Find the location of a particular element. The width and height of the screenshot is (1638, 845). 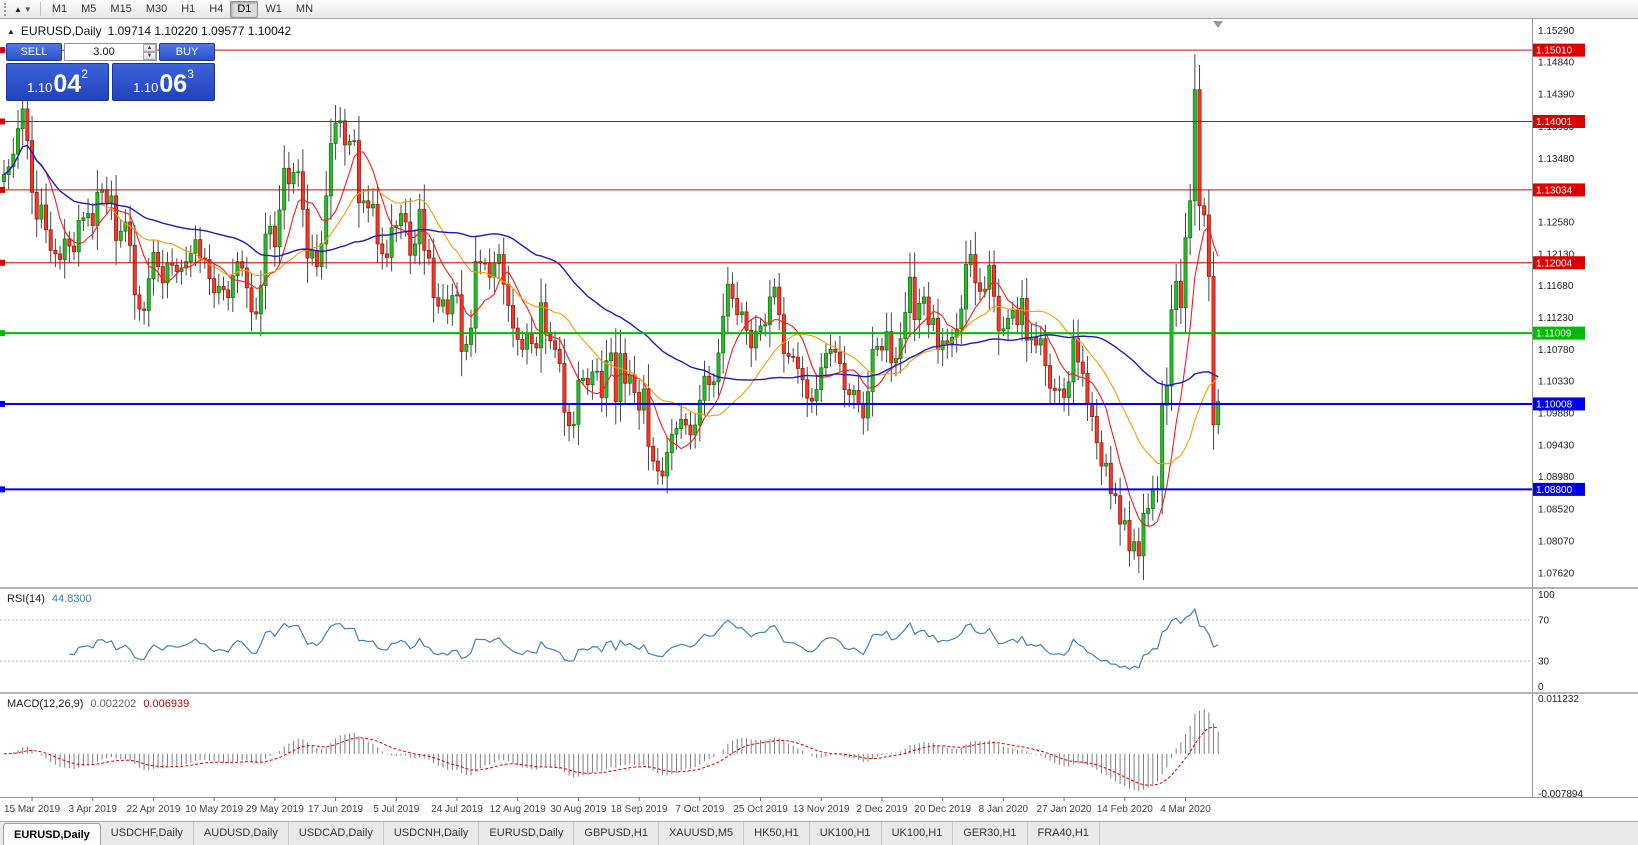

buy-price-prefix: 1.10 is located at coordinates (146, 87).